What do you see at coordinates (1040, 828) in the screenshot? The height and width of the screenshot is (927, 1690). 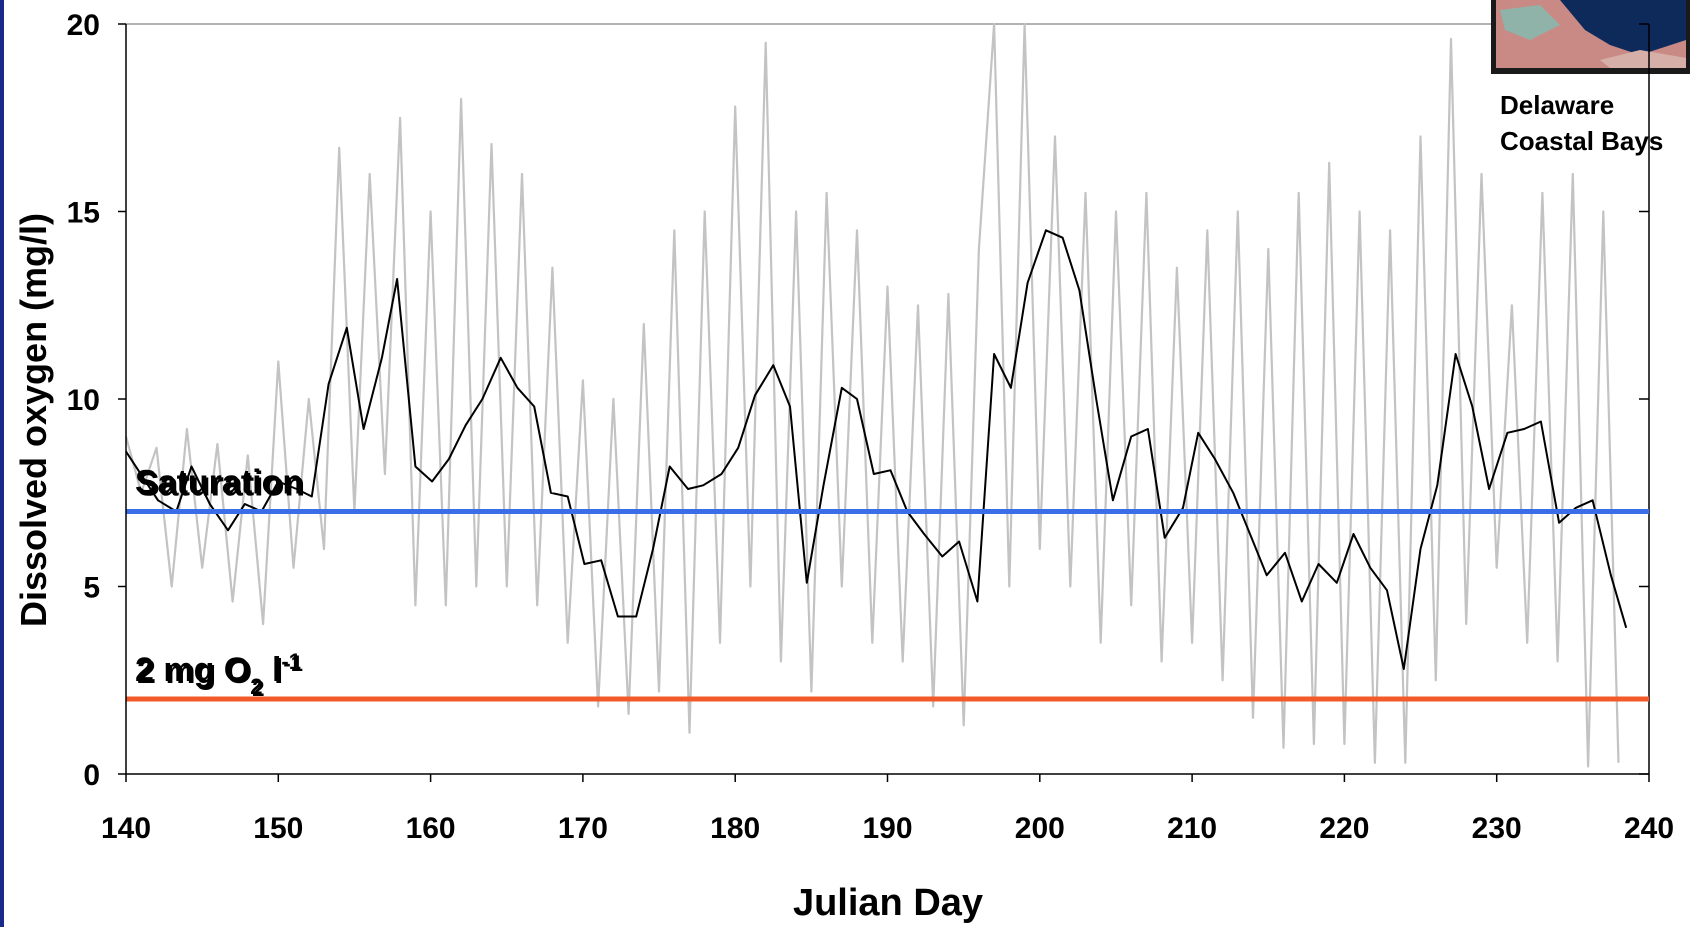 I see `x-tick-label: 200` at bounding box center [1040, 828].